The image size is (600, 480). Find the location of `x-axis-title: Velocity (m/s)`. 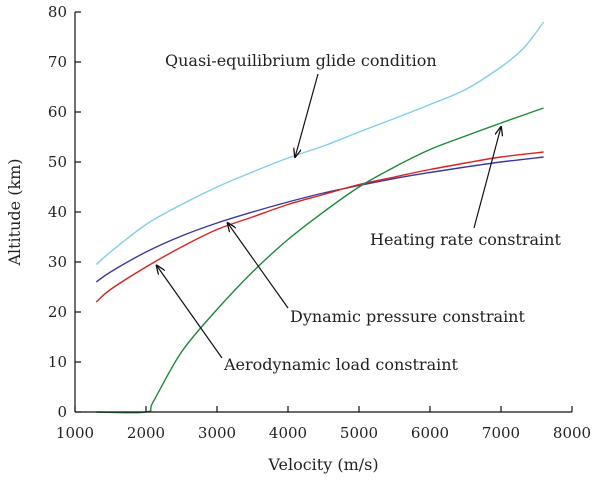

x-axis-title: Velocity (m/s) is located at coordinates (322, 464).